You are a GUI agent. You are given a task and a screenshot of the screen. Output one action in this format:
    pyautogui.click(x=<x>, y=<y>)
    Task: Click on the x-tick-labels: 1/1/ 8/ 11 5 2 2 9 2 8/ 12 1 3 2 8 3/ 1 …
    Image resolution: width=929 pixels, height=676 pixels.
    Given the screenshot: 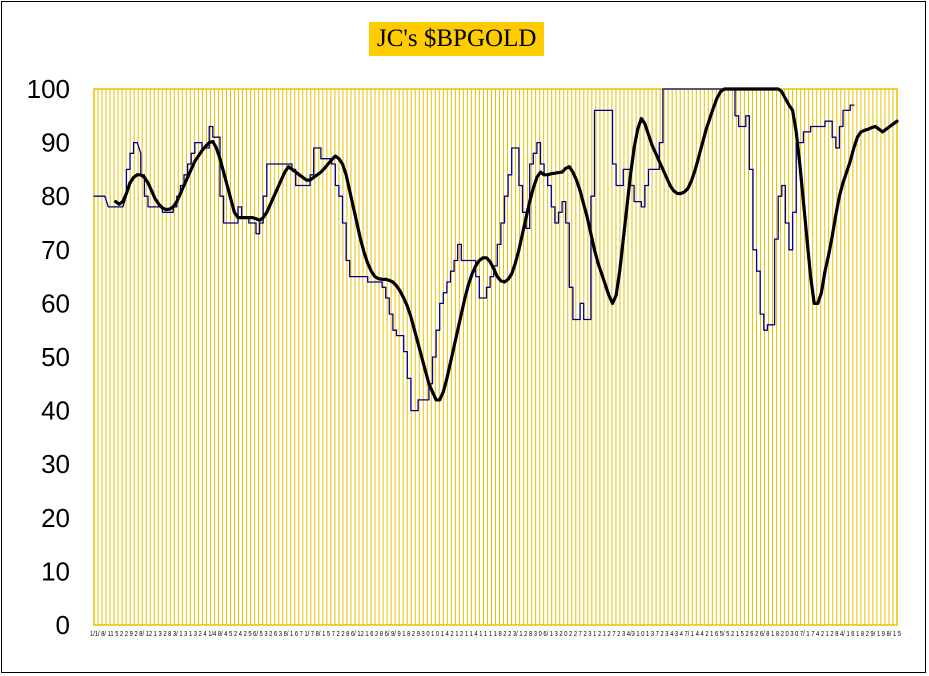 What is the action you would take?
    pyautogui.click(x=495, y=634)
    